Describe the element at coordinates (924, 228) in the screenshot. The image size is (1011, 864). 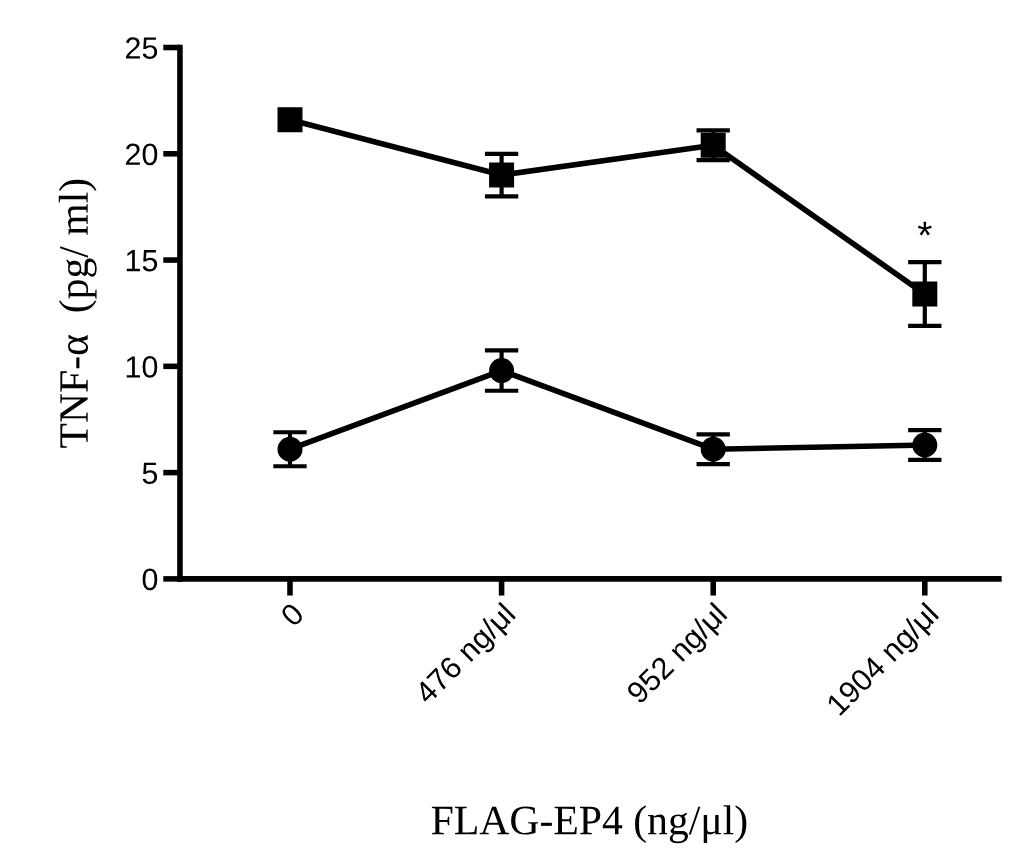
I see `annotation: *` at that location.